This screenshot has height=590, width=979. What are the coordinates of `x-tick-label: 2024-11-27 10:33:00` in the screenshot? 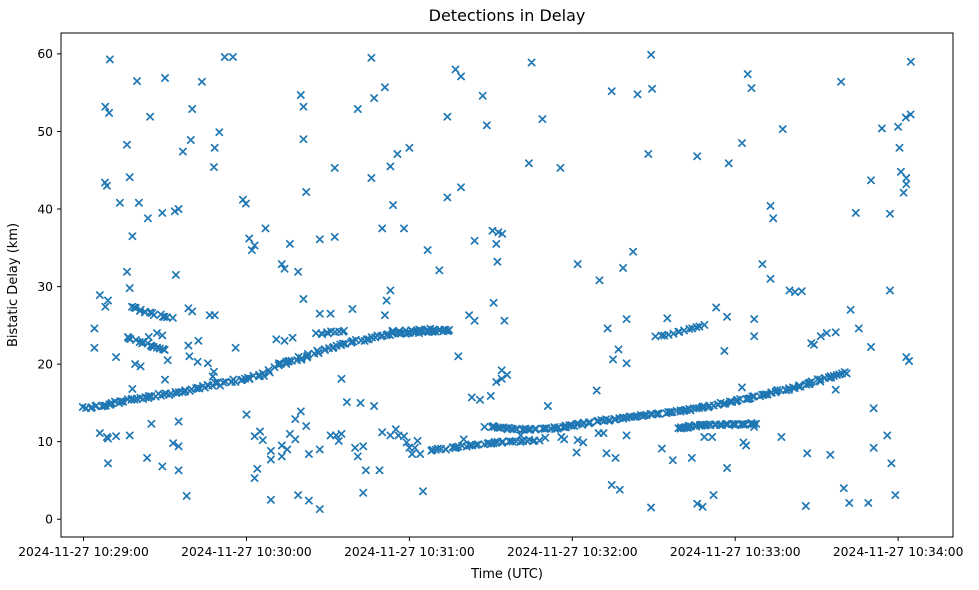 It's located at (735, 552).